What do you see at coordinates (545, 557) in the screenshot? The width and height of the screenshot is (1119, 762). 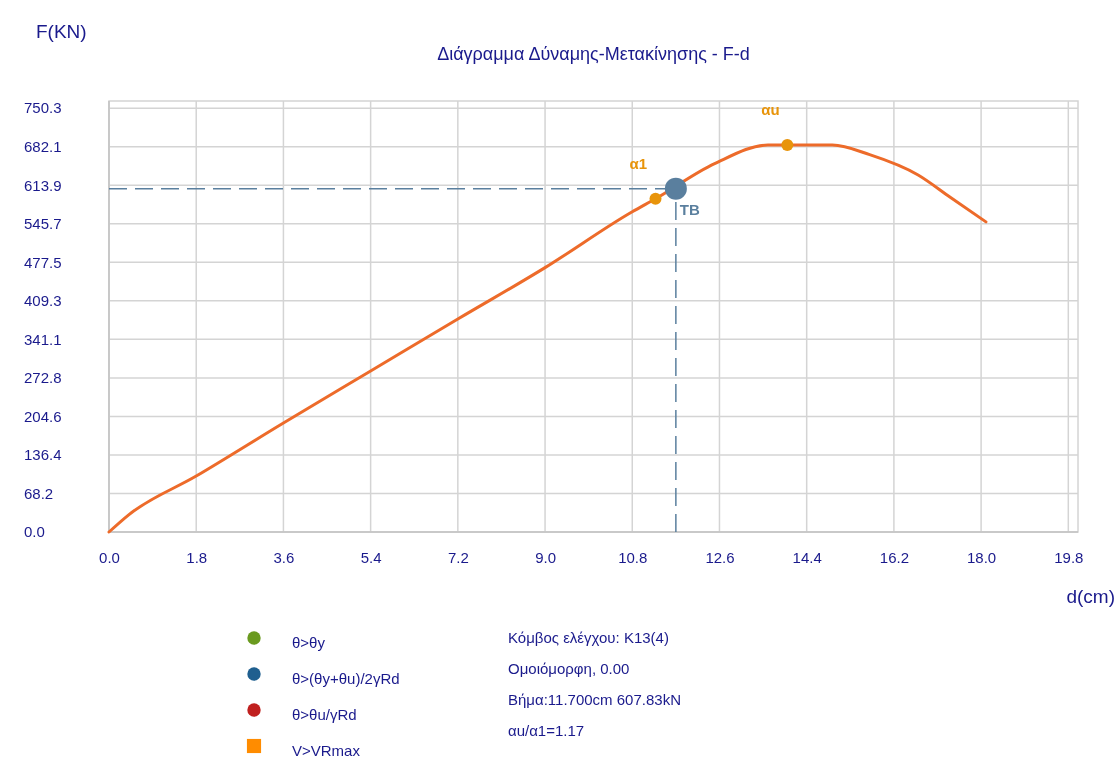 I see `x-tick-label: 9.0` at bounding box center [545, 557].